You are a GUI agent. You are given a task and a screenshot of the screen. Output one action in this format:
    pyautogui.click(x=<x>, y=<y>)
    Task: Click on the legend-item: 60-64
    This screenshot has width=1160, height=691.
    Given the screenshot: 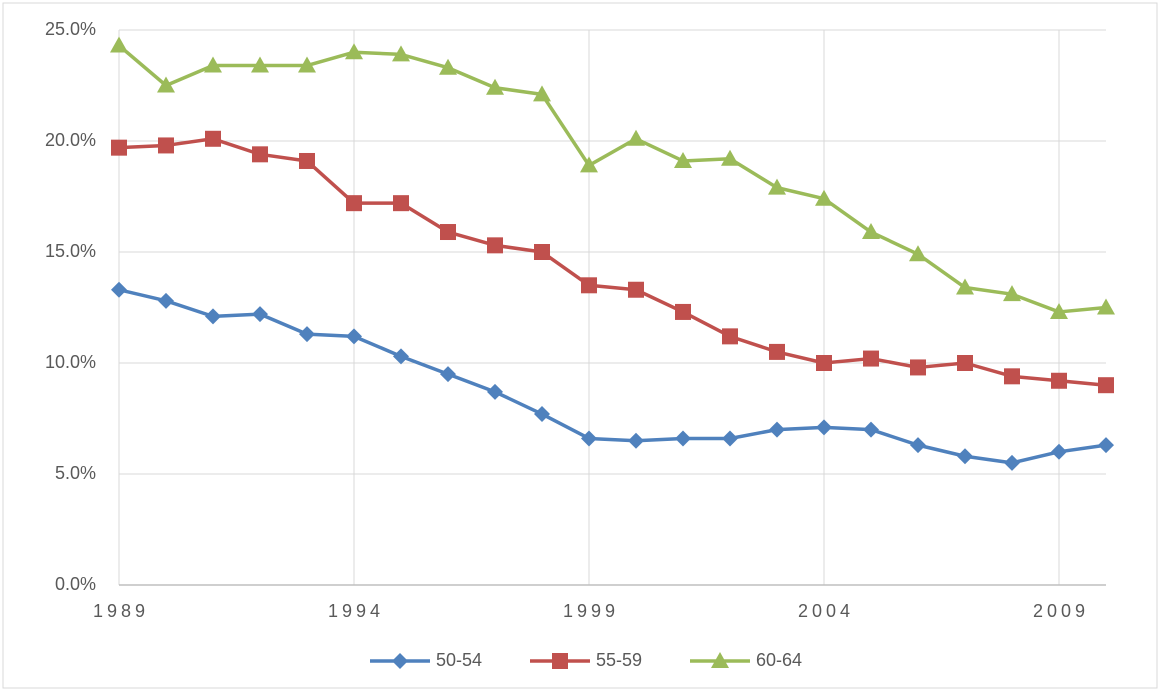 What is the action you would take?
    pyautogui.click(x=746, y=660)
    